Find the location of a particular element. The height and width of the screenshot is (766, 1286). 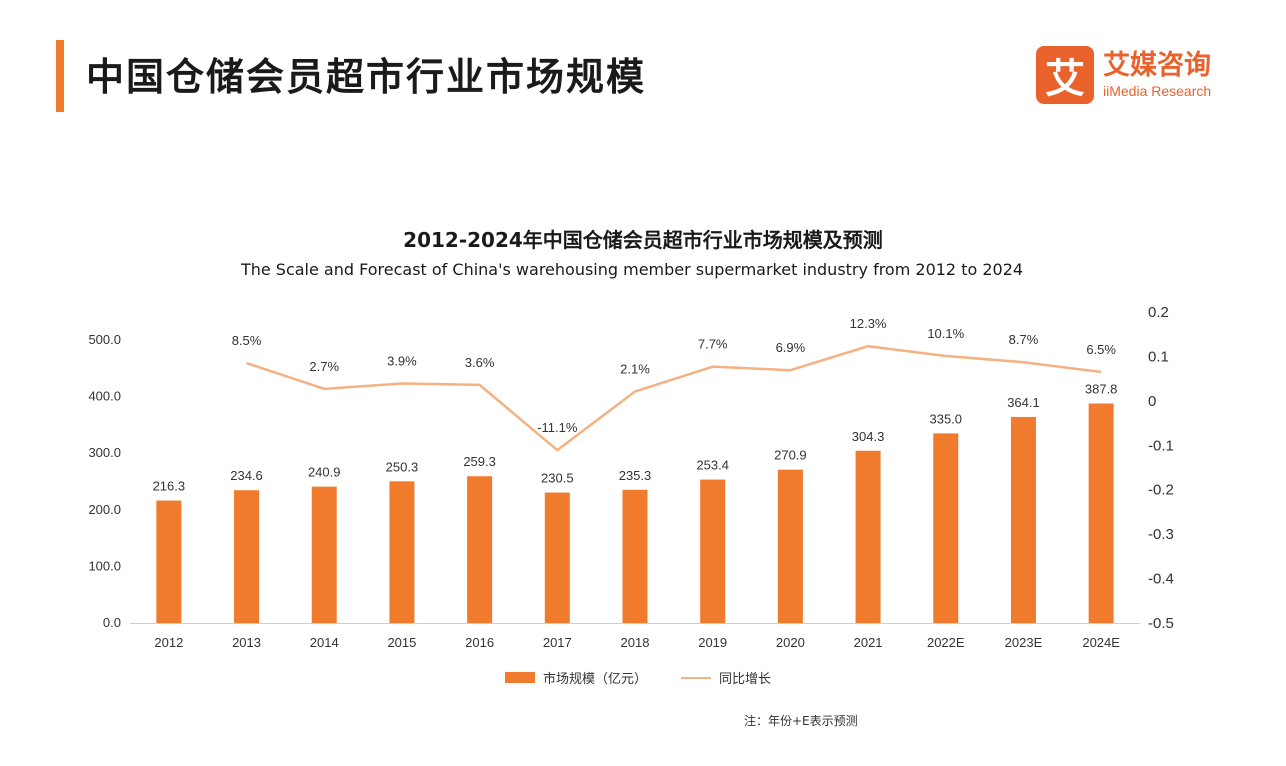

page-title: 中国仓储会员超市行业市场规模 is located at coordinates (366, 77).